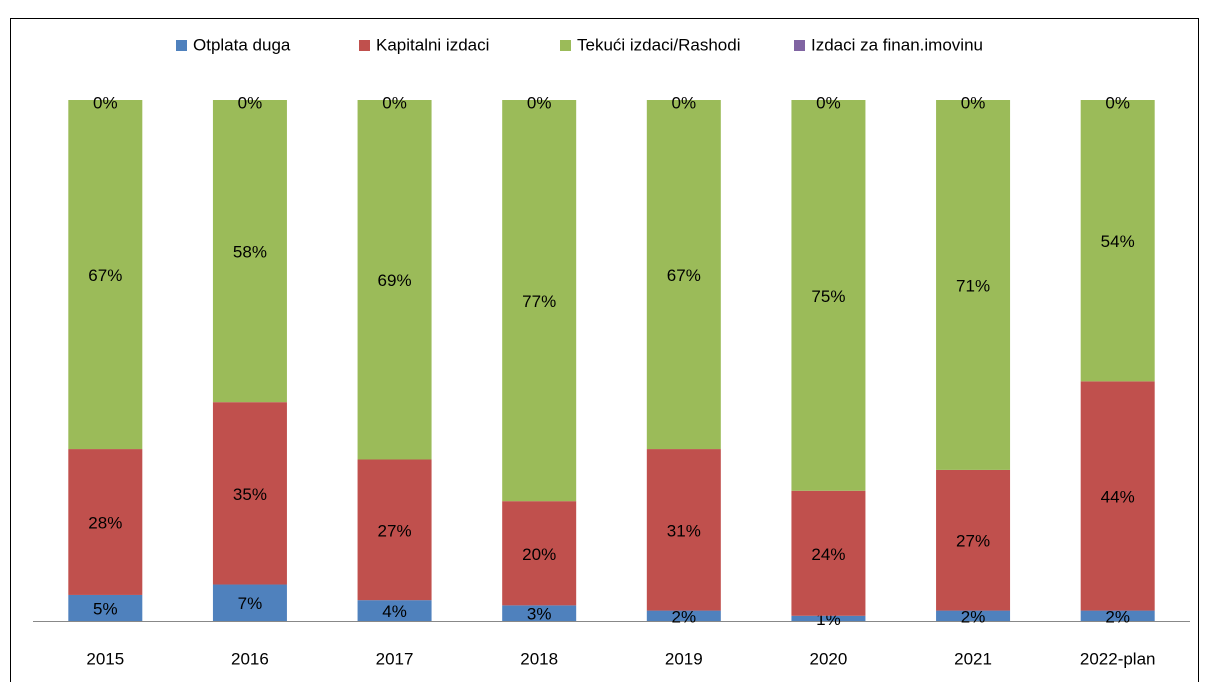 The width and height of the screenshot is (1211, 682). I want to click on data-label: 20%, so click(539, 554).